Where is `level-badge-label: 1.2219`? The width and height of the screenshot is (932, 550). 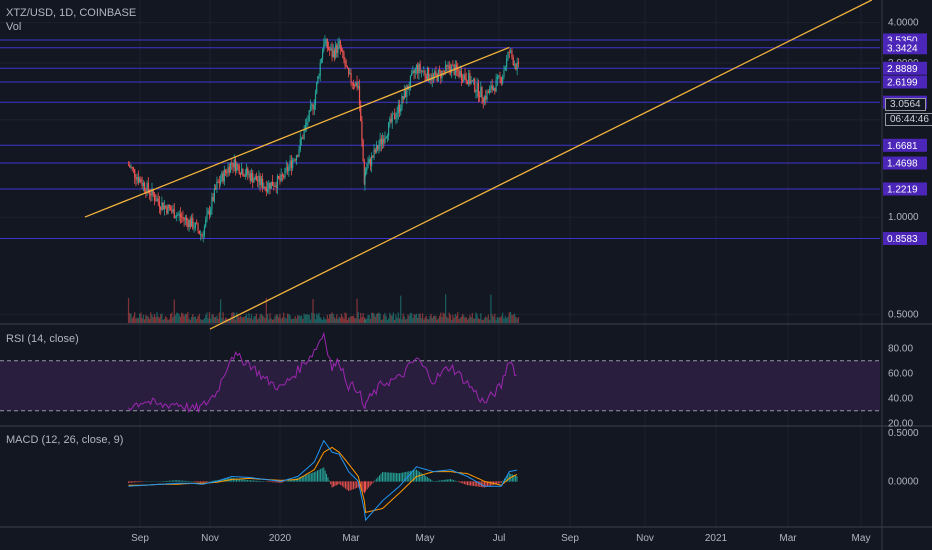
level-badge-label: 1.2219 is located at coordinates (902, 189).